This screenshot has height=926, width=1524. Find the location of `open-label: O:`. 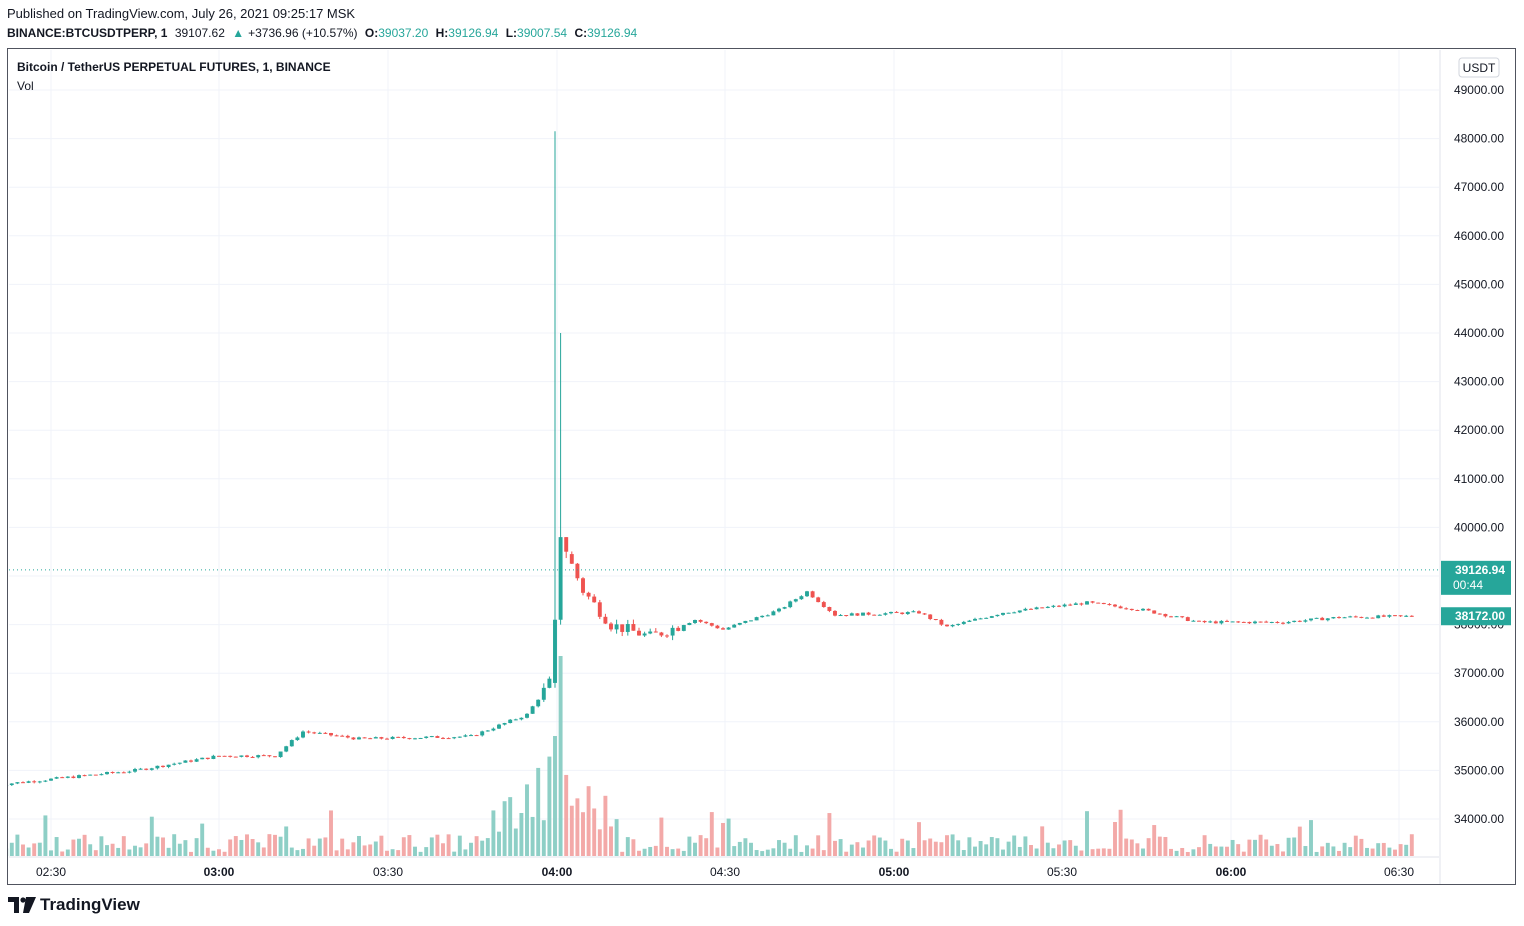

open-label: O: is located at coordinates (371, 33).